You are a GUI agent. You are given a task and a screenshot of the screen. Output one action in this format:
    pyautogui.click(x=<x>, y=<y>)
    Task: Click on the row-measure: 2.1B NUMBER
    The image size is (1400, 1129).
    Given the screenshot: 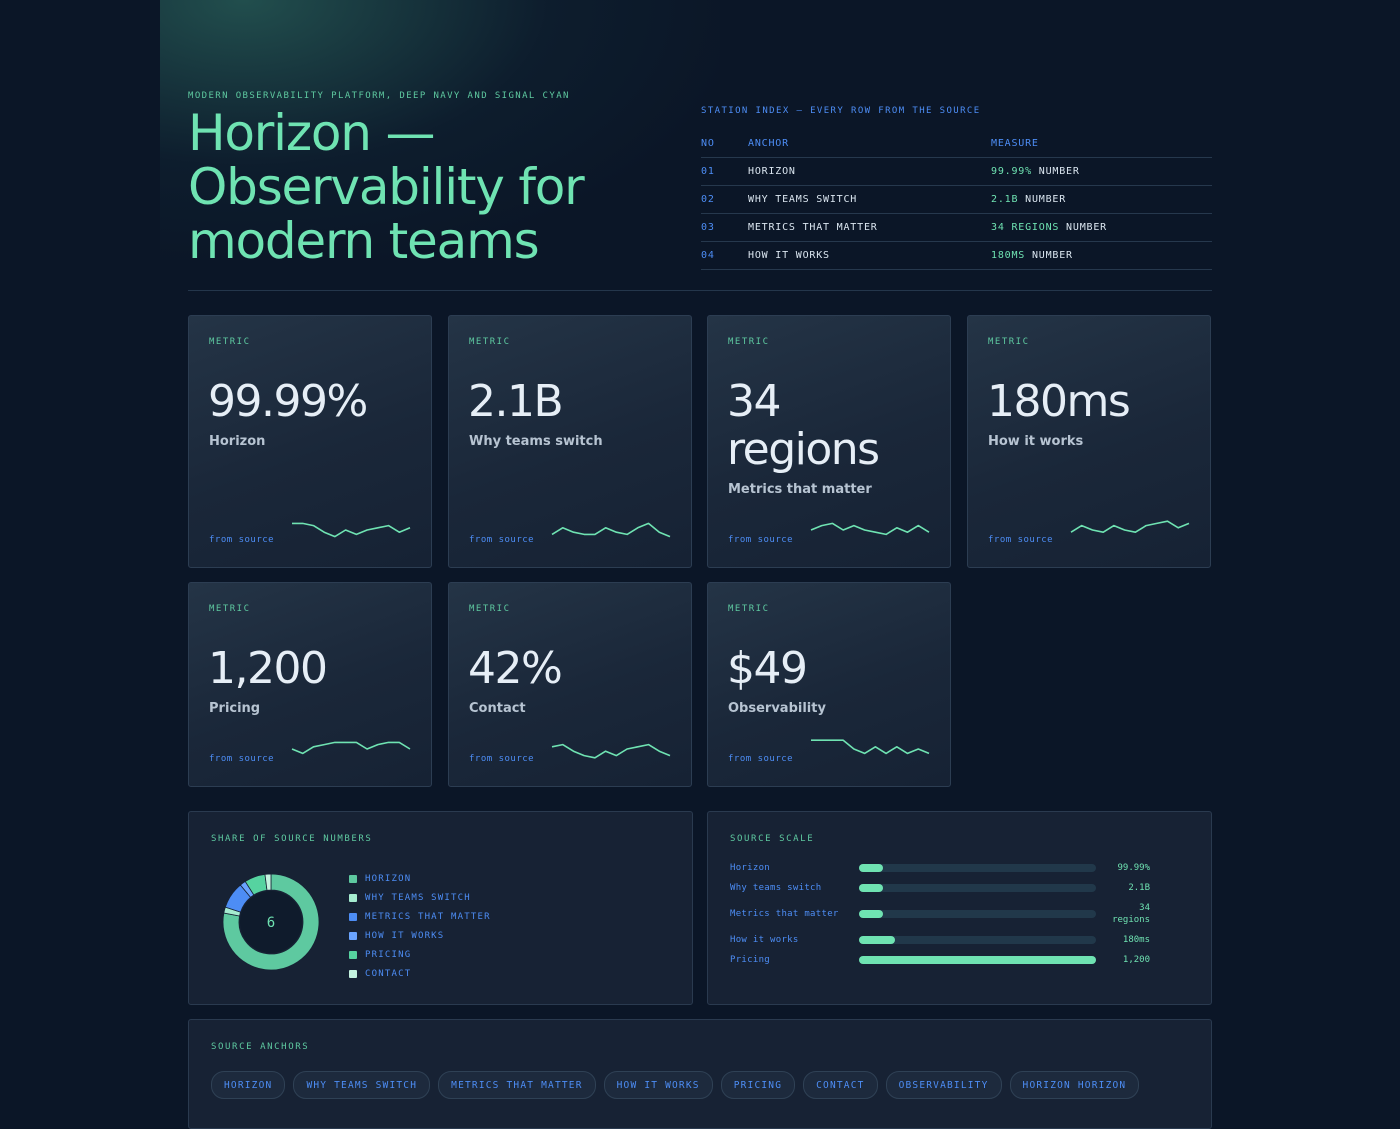 What is the action you would take?
    pyautogui.click(x=1101, y=199)
    